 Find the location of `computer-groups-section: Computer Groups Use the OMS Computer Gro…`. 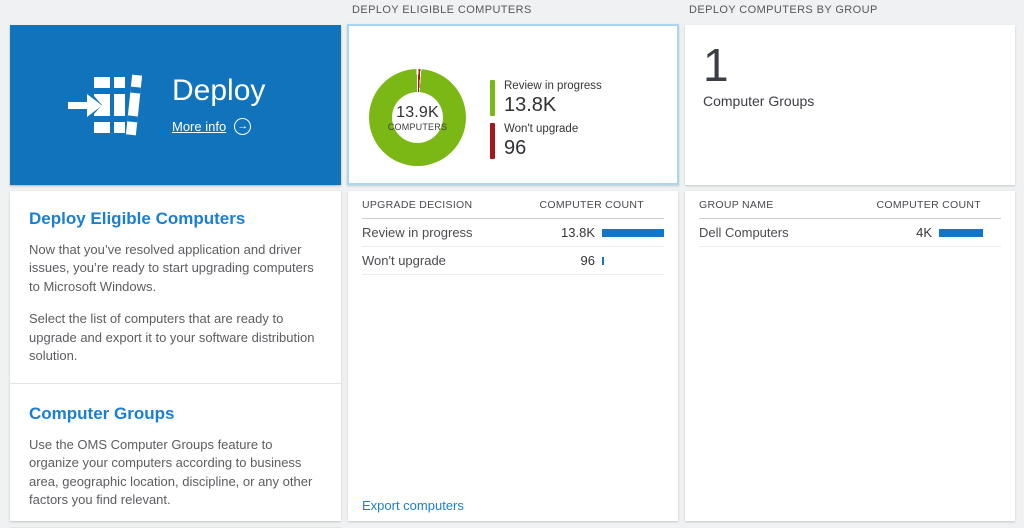

computer-groups-section: Computer Groups Use the OMS Computer Gro… is located at coordinates (175, 456).